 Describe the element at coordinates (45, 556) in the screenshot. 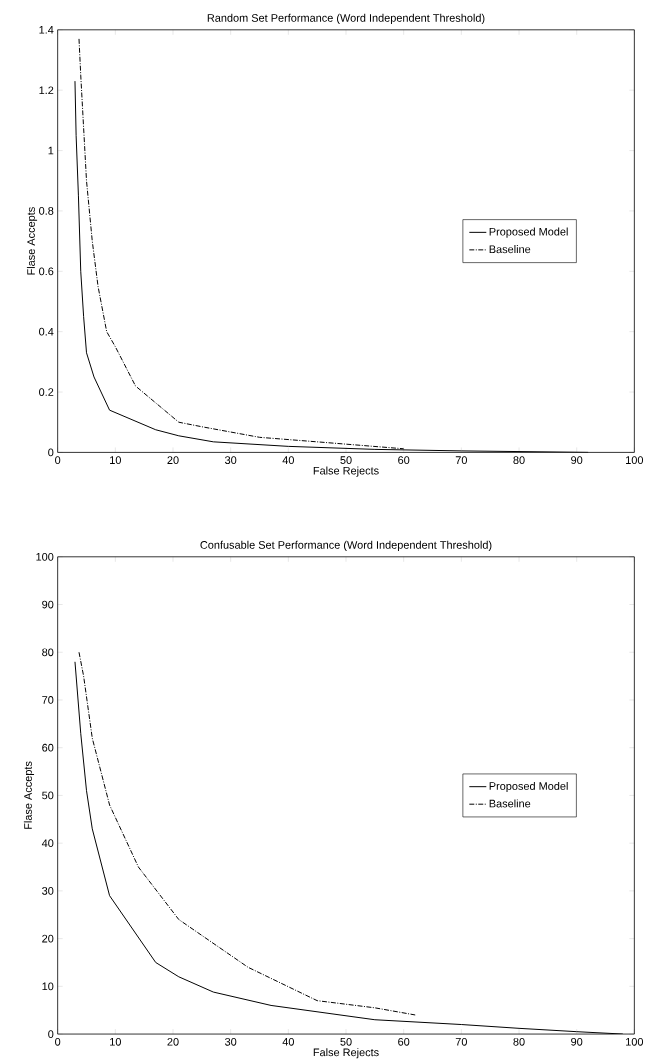

I see `y-tick-label: 100` at that location.